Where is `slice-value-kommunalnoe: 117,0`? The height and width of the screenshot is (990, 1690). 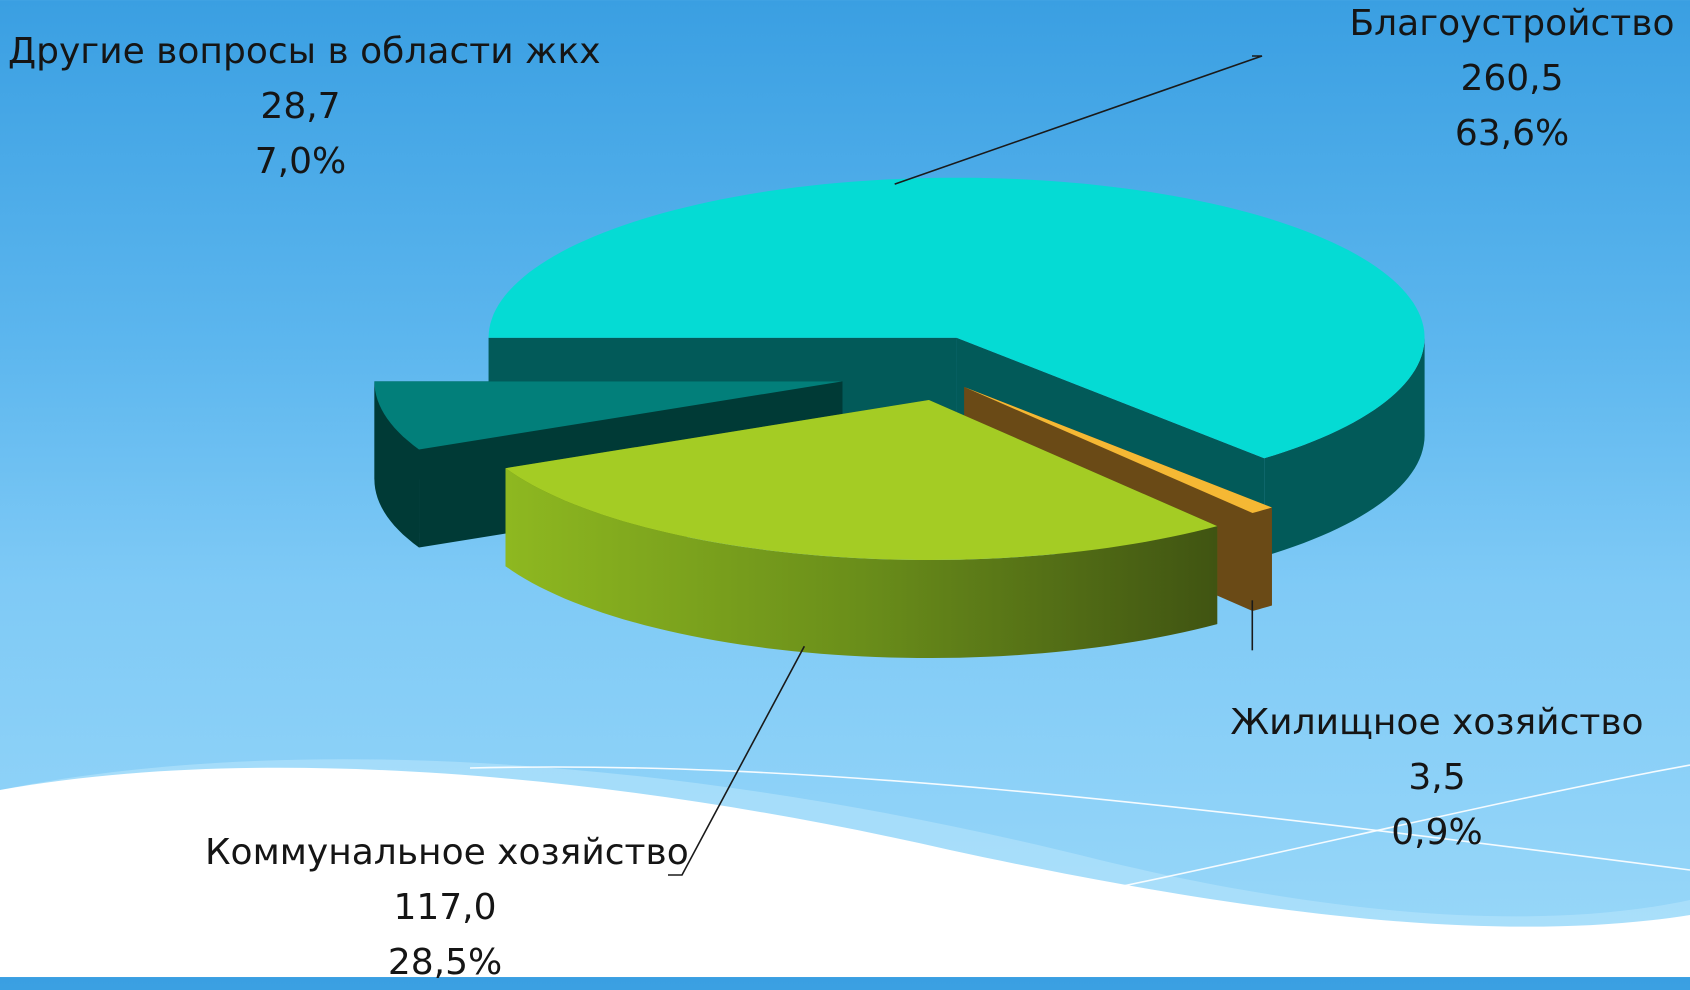
slice-value-kommunalnoe: 117,0 is located at coordinates (445, 907).